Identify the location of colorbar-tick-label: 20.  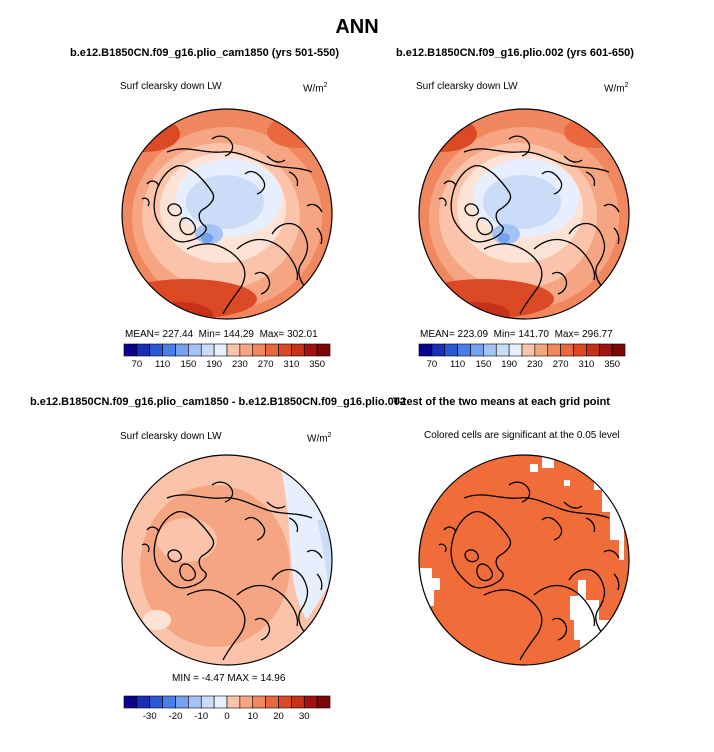
(278, 716).